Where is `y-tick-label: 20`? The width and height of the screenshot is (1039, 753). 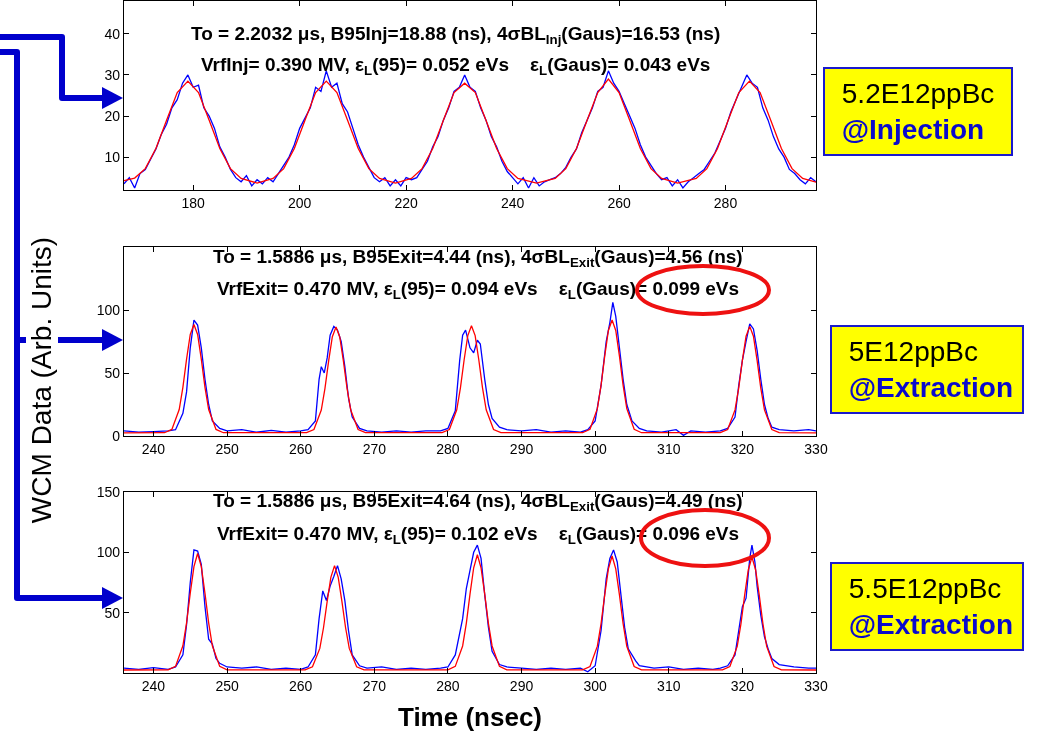
y-tick-label: 20 is located at coordinates (112, 115).